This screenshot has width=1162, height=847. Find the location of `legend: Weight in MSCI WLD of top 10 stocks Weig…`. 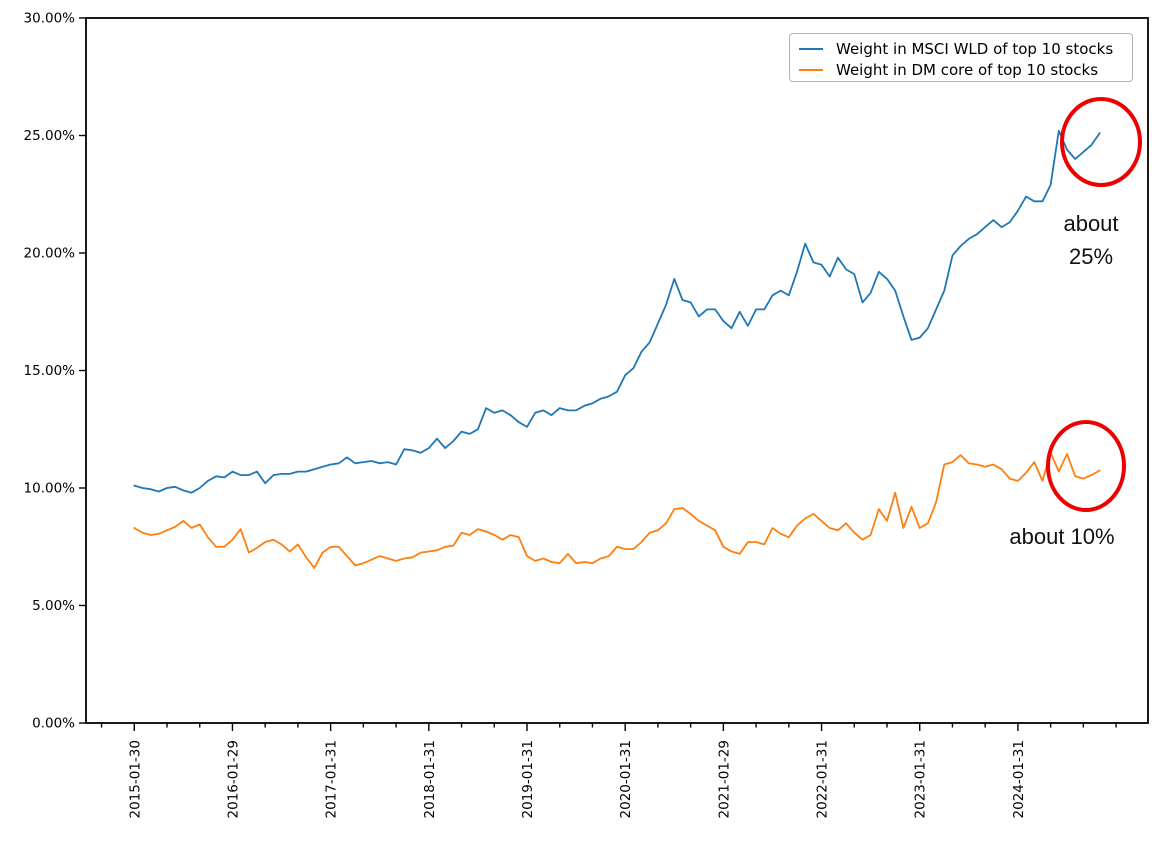

legend: Weight in MSCI WLD of top 10 stocks Weig… is located at coordinates (961, 57).